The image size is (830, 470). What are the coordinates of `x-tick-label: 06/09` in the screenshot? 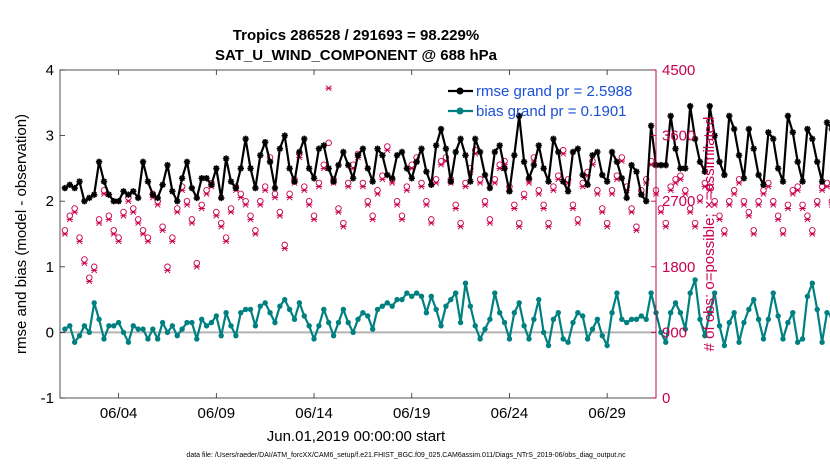 It's located at (217, 413).